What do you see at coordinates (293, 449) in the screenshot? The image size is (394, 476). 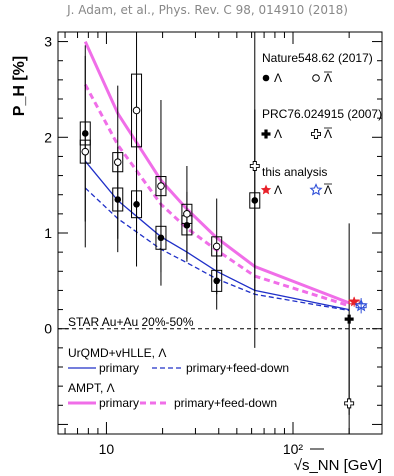 I see `x-tick-label: 10²` at bounding box center [293, 449].